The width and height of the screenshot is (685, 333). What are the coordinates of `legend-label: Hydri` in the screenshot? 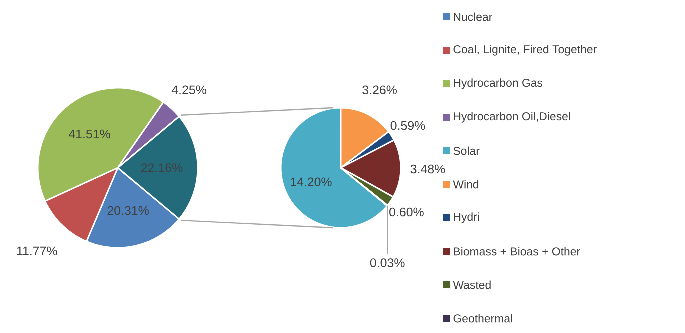 It's located at (467, 218).